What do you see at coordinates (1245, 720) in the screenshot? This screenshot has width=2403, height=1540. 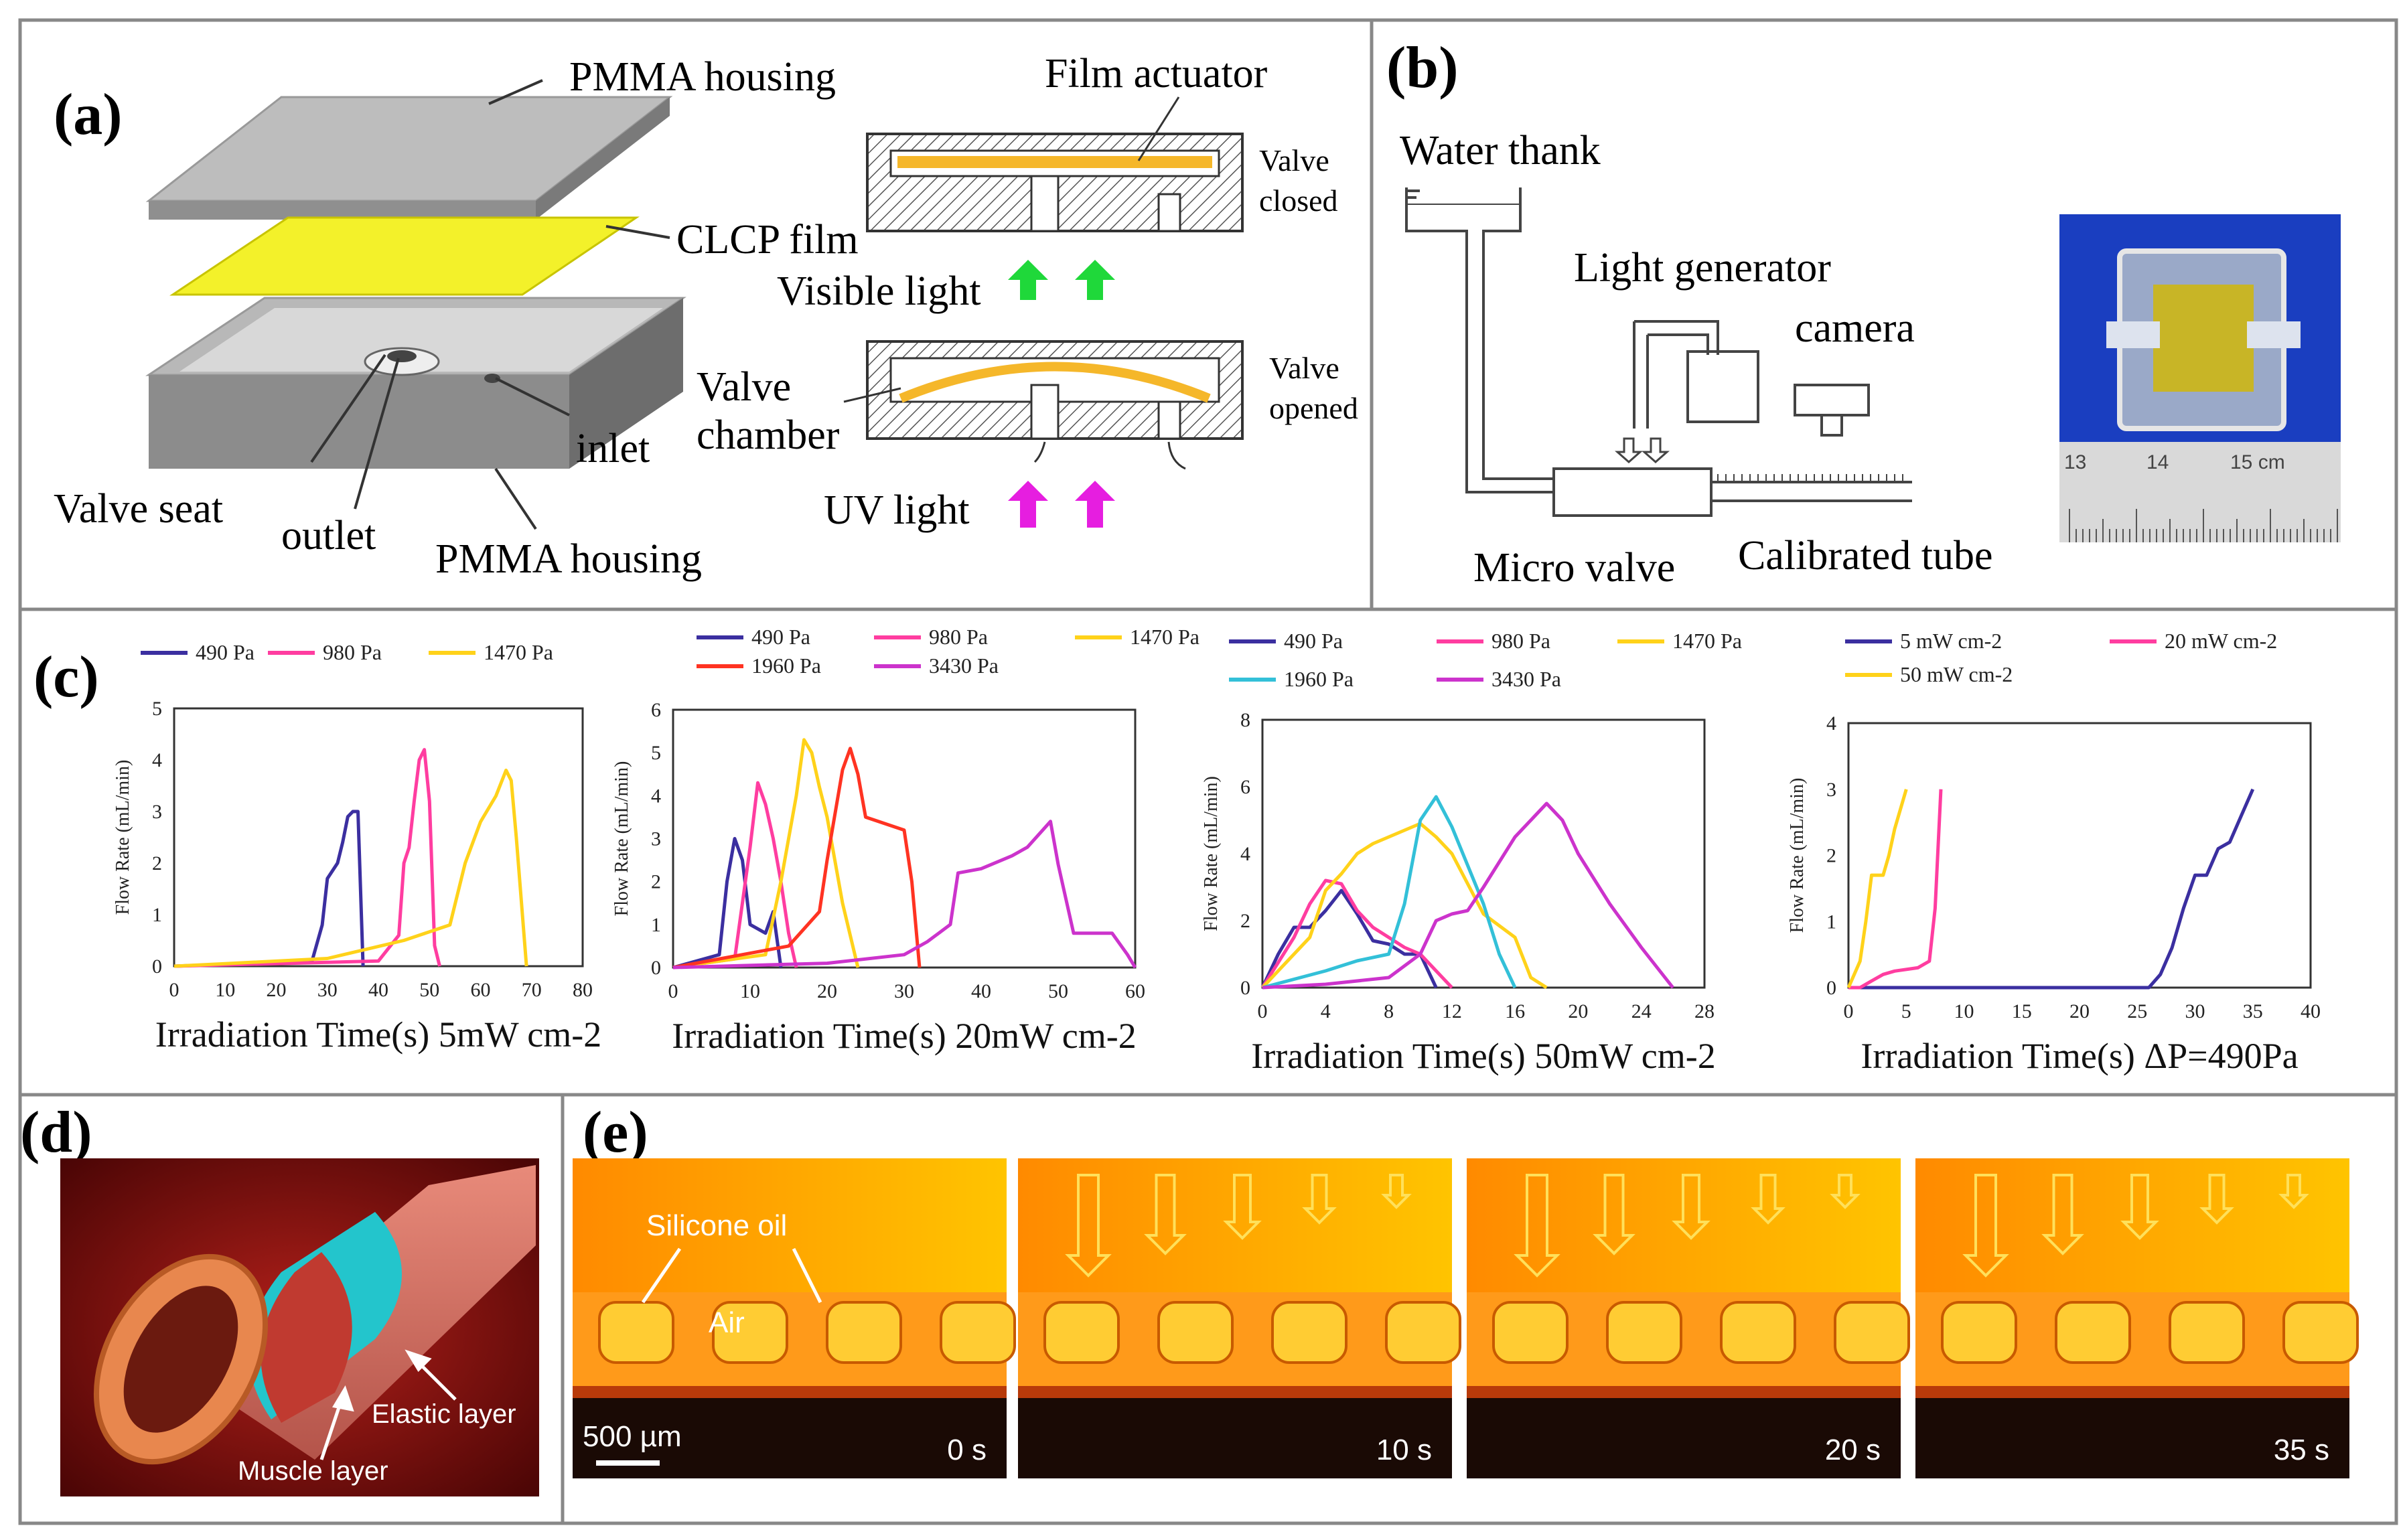 I see `y-tick-label: 8` at bounding box center [1245, 720].